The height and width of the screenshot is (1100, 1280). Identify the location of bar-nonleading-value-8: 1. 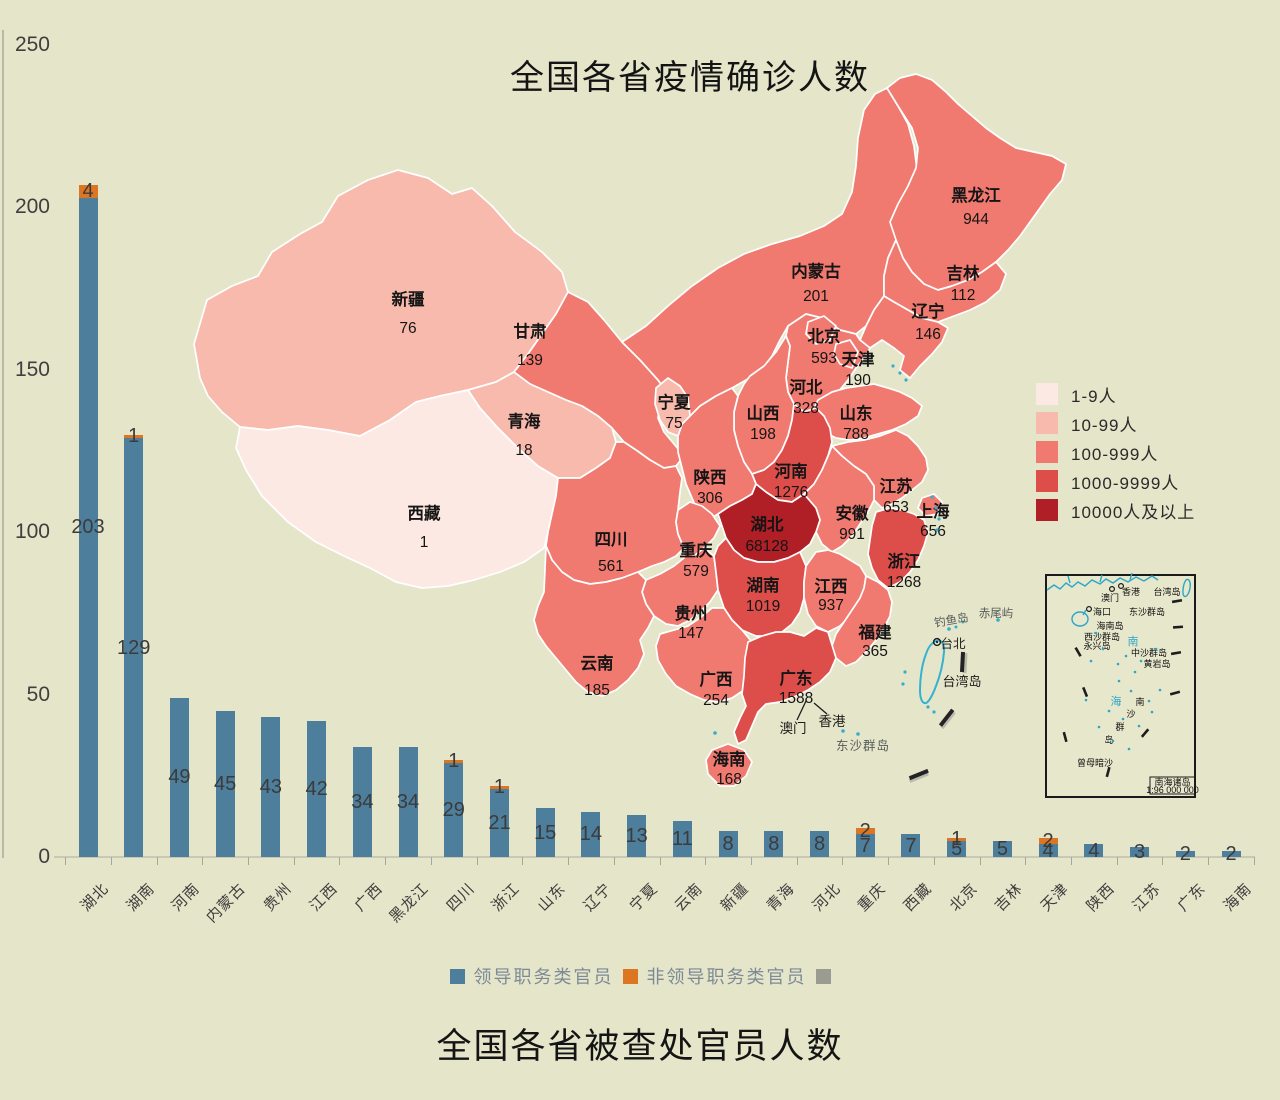
(454, 761).